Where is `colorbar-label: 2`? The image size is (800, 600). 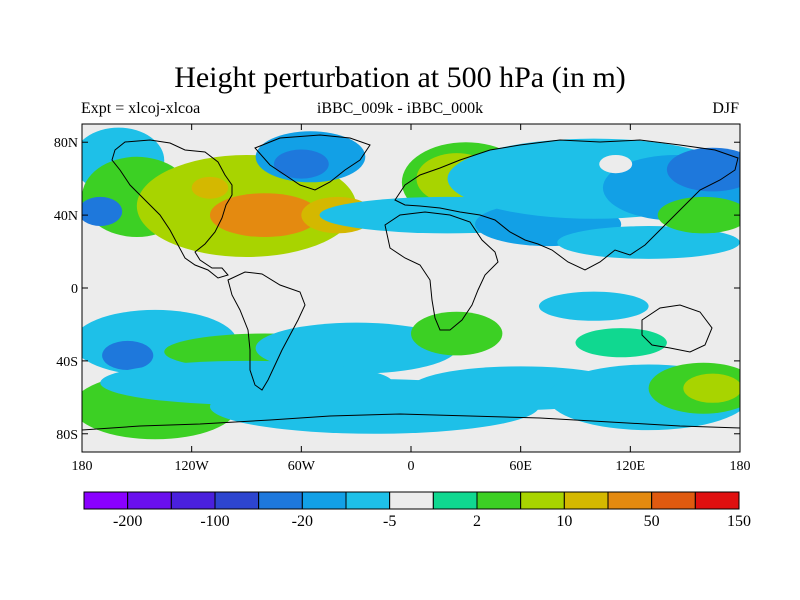
colorbar-label: 2 is located at coordinates (477, 521).